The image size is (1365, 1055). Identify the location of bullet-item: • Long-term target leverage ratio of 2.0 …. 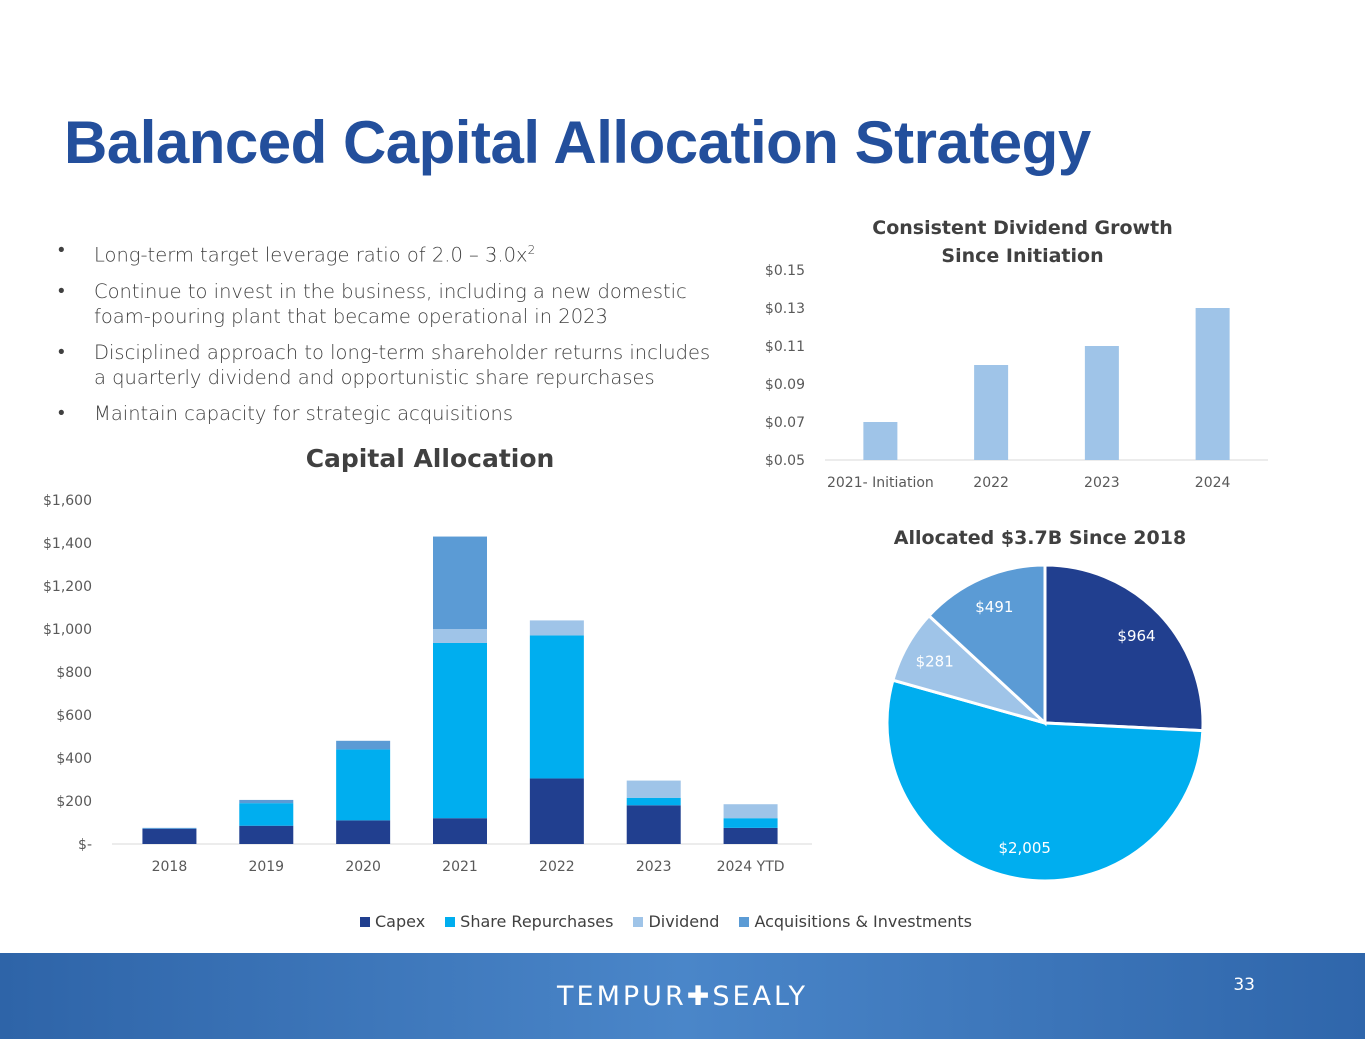
(393, 253).